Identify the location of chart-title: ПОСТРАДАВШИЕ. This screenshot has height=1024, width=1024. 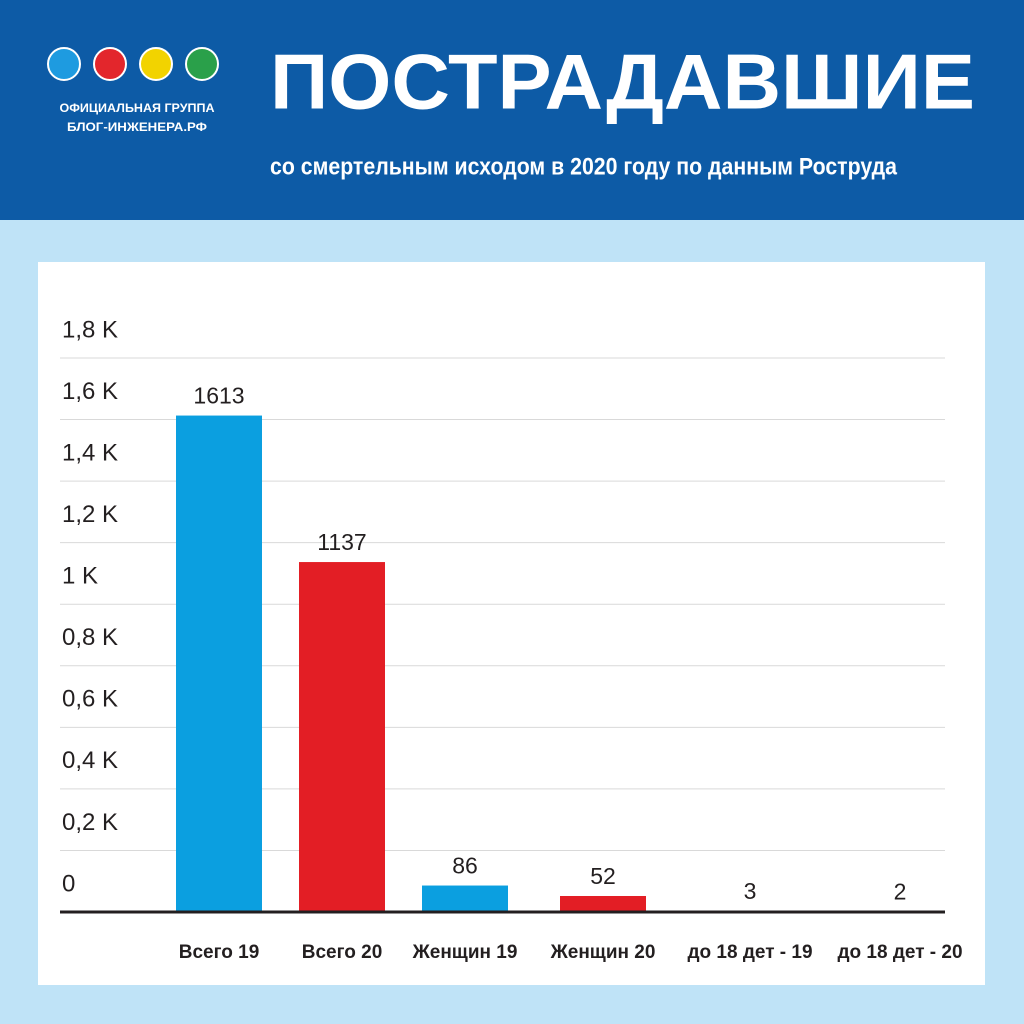
(622, 82).